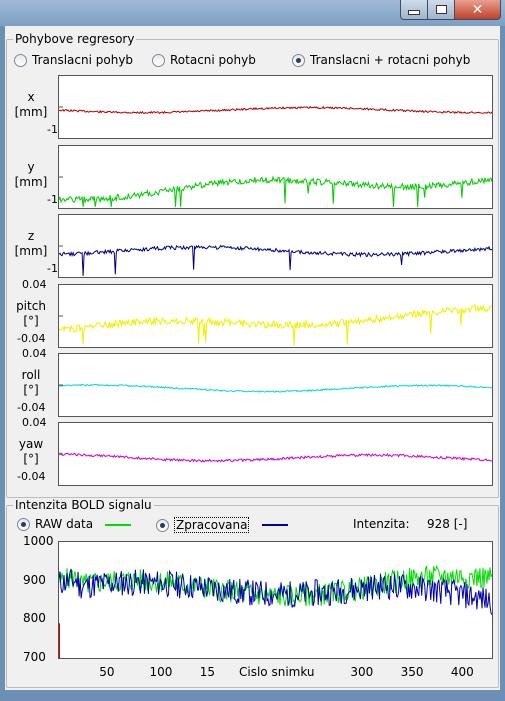 The height and width of the screenshot is (701, 505). I want to click on processed-legend-line, so click(275, 525).